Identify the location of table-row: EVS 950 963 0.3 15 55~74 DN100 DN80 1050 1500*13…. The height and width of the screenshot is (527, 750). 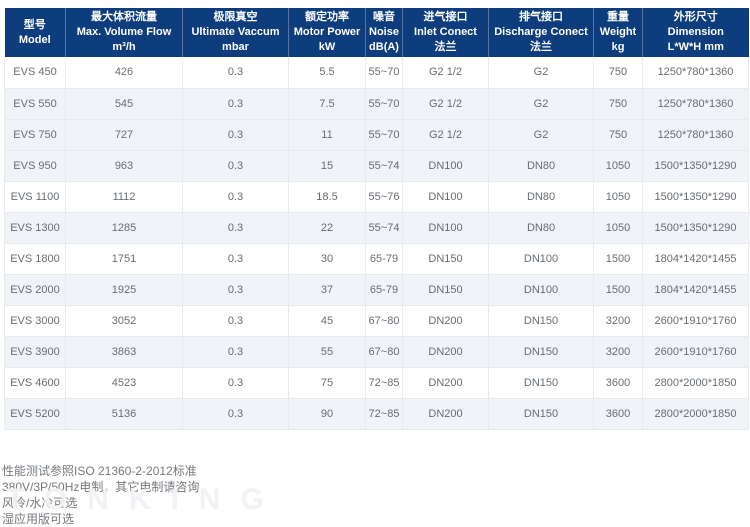
(376, 166).